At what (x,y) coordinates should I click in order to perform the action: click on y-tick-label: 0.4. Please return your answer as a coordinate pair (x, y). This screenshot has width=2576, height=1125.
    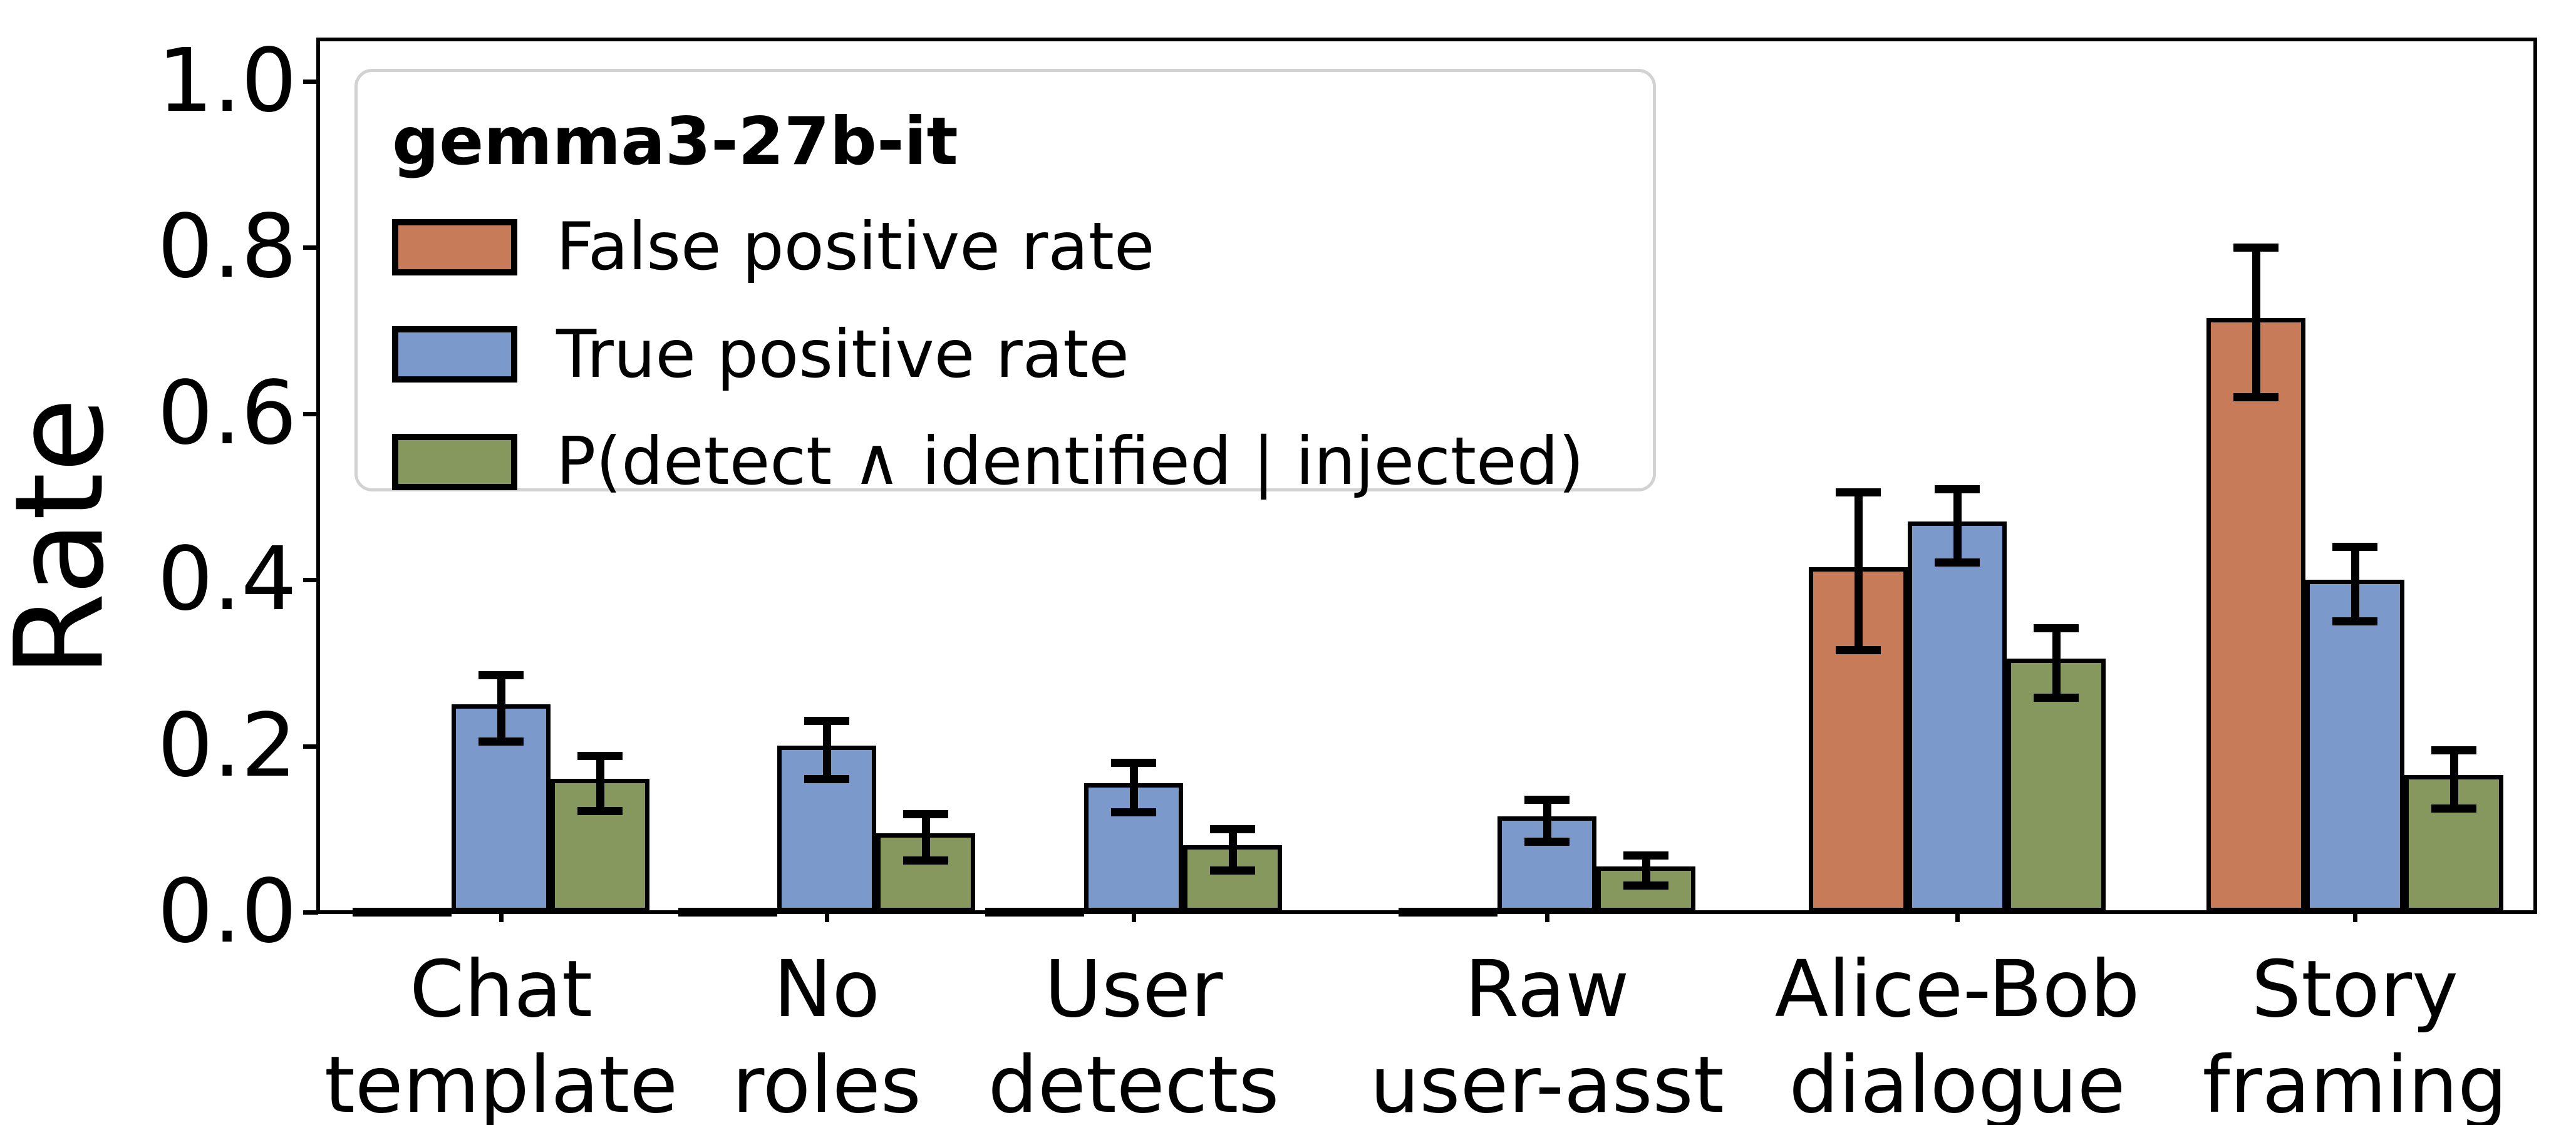
    Looking at the image, I should click on (227, 580).